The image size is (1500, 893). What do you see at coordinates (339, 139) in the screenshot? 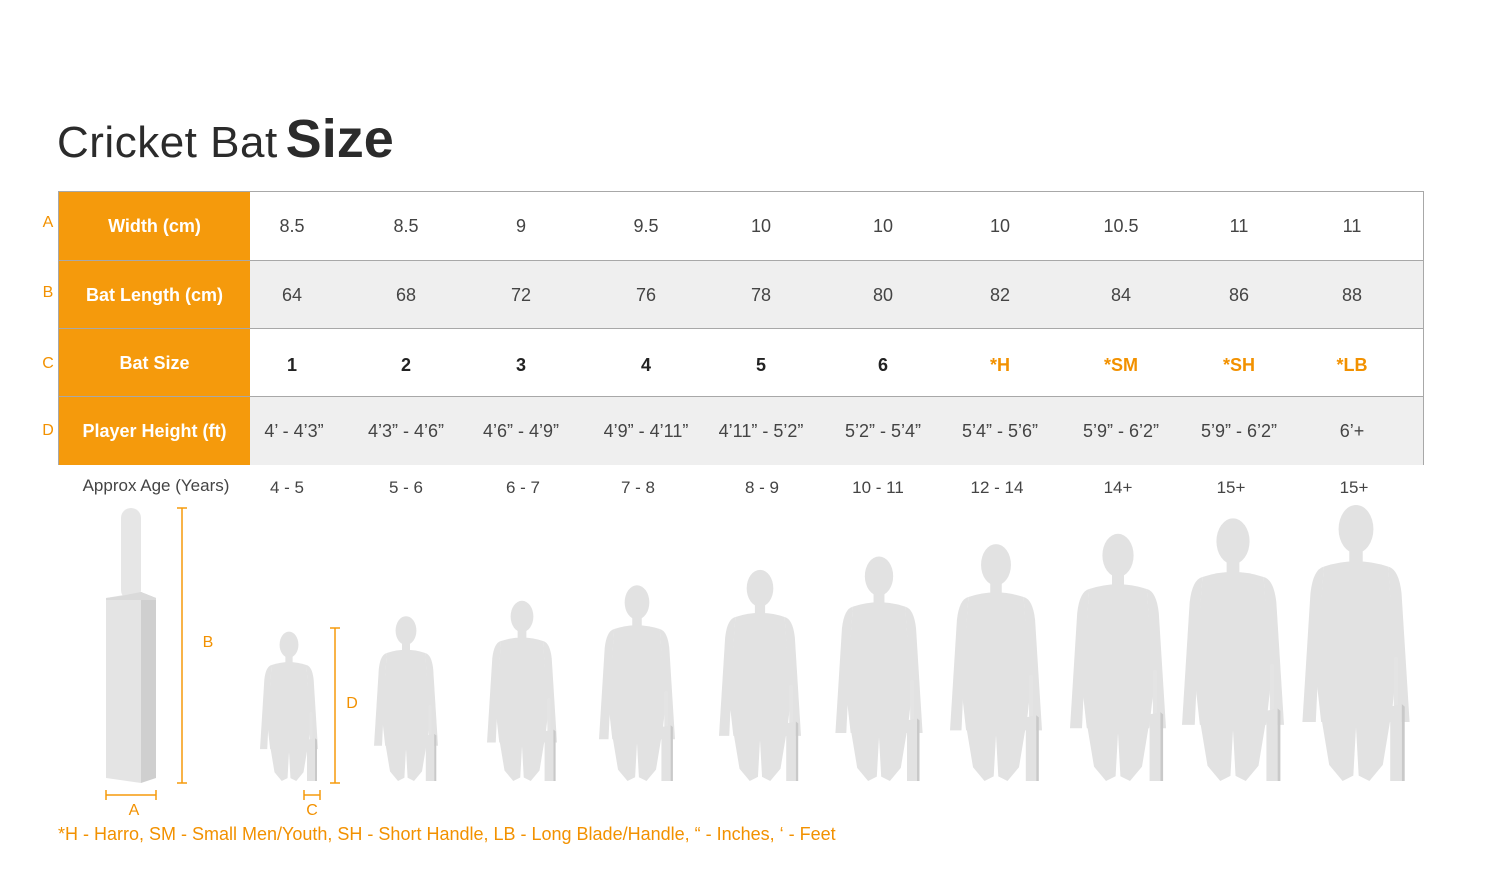
I see `title-bold: Size` at bounding box center [339, 139].